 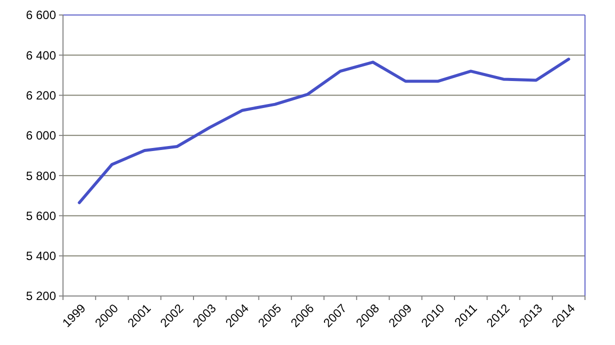 I want to click on y-tick-label: 6 200, so click(x=41, y=95).